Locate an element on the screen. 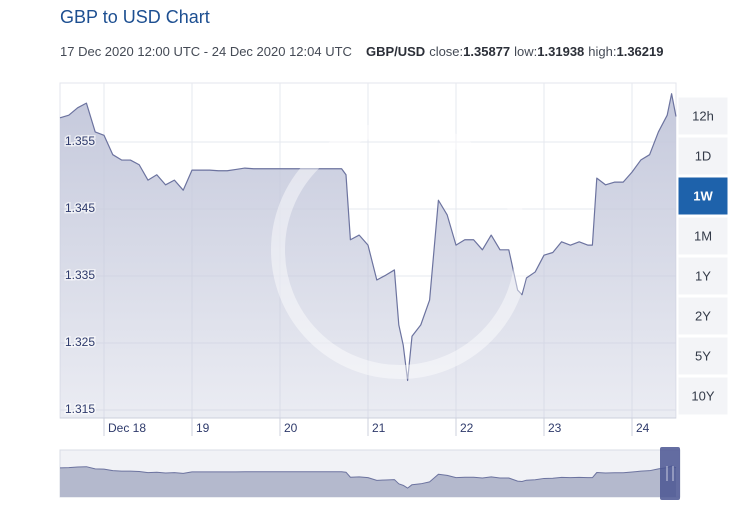 Image resolution: width=746 pixels, height=526 pixels. range-button-label: 2Y is located at coordinates (703, 315).